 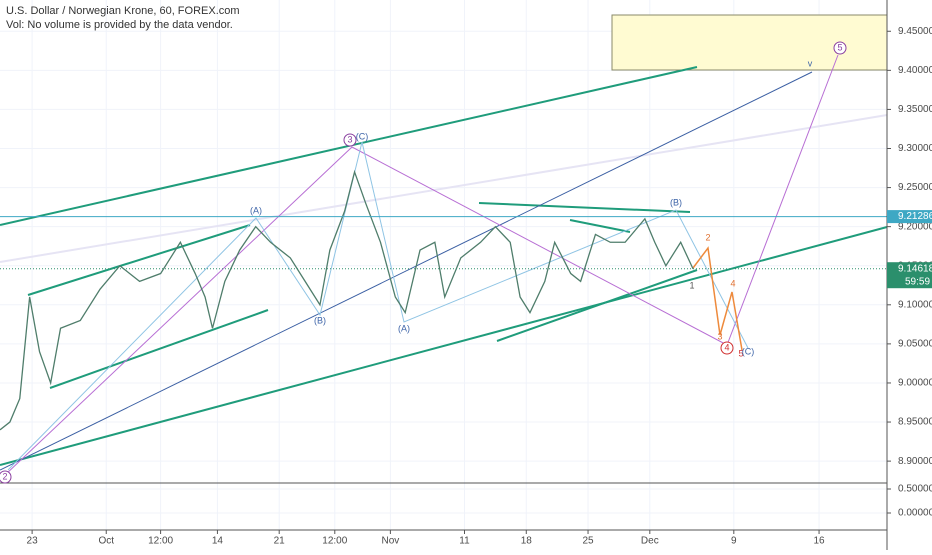 What do you see at coordinates (915, 31) in the screenshot?
I see `y-tick-label: 9.45000` at bounding box center [915, 31].